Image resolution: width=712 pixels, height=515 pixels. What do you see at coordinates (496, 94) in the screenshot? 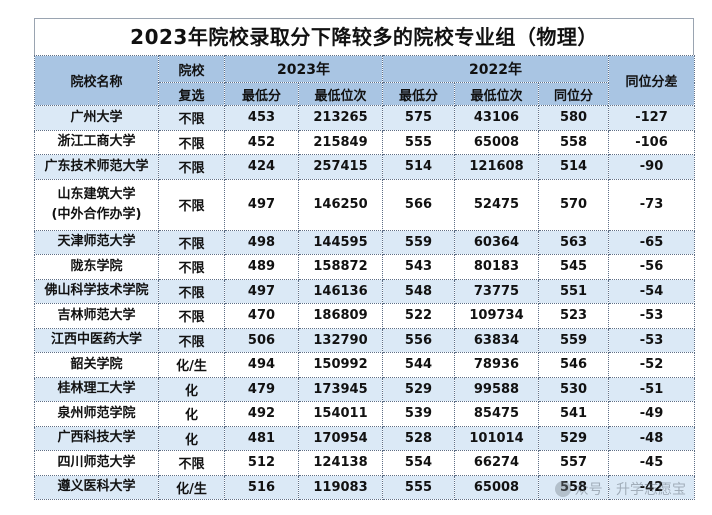
I see `header-min-rank-2022: 最低位次` at bounding box center [496, 94].